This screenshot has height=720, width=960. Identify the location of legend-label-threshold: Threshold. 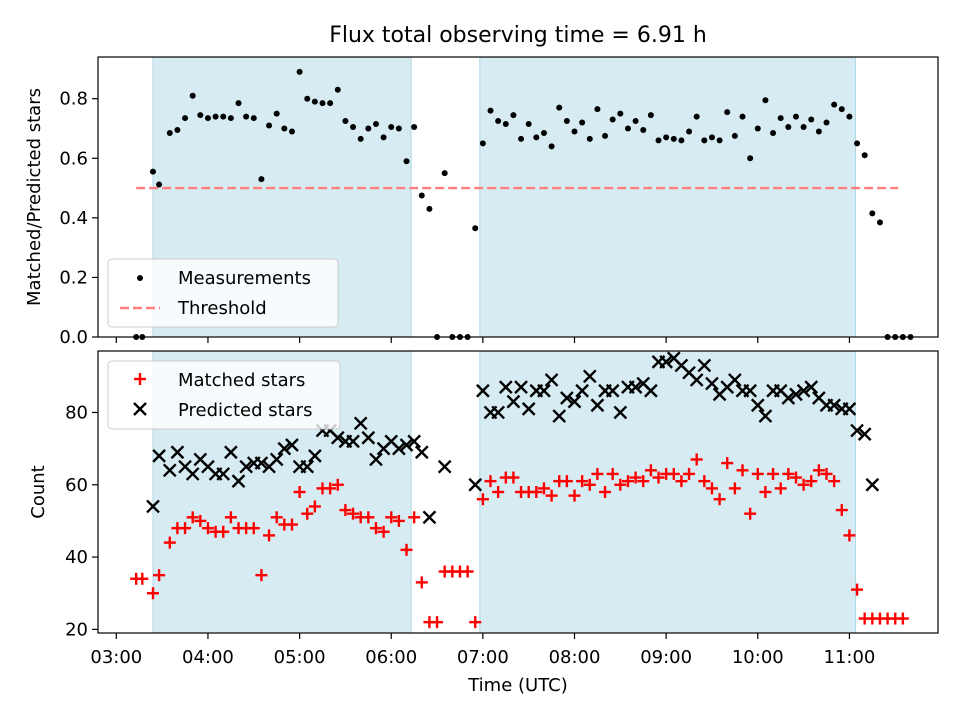
(222, 308).